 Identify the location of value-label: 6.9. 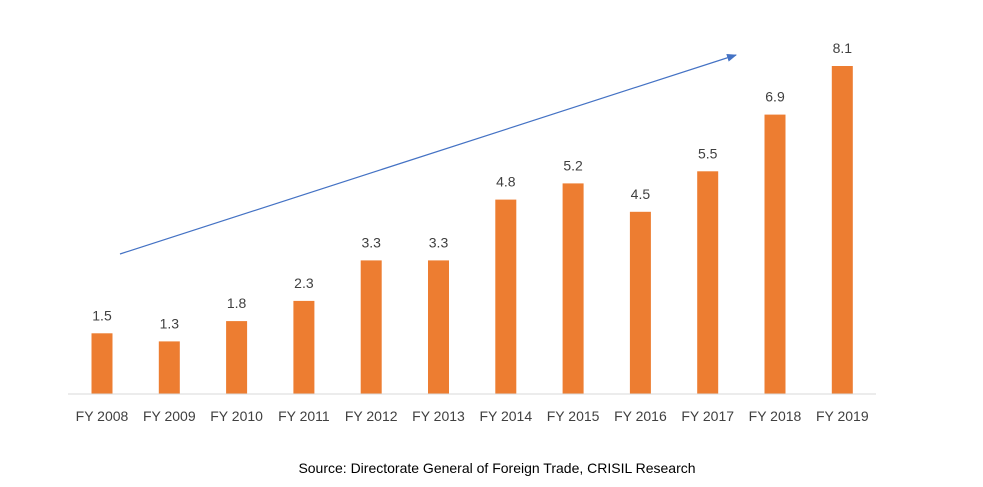
(775, 97).